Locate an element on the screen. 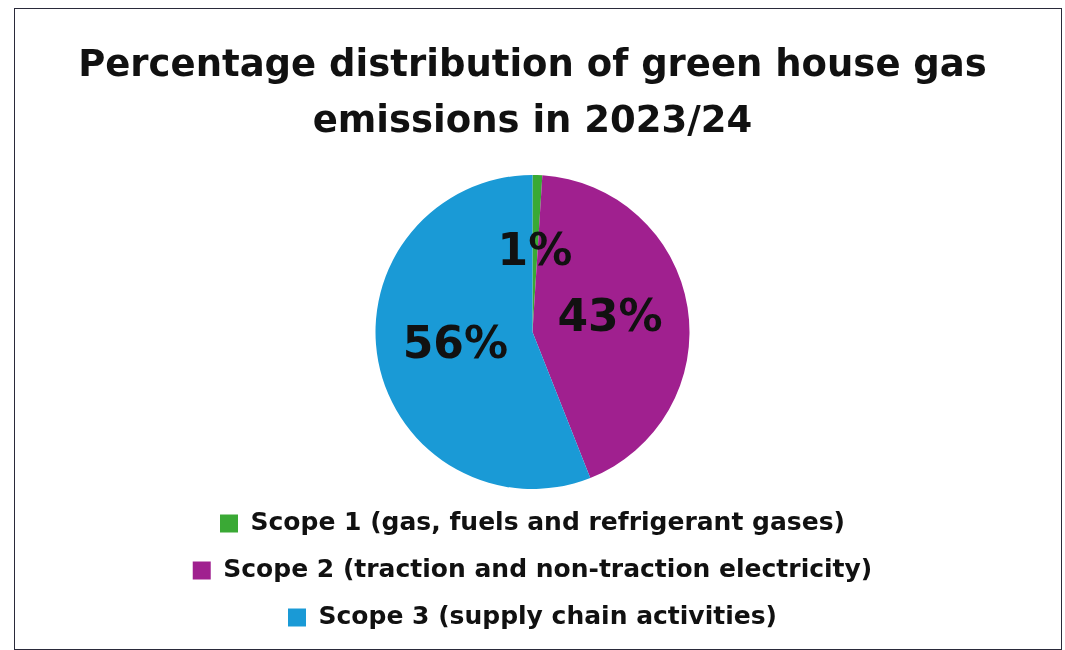  legend-label: Scope 3 (supply chain activities) is located at coordinates (548, 615).